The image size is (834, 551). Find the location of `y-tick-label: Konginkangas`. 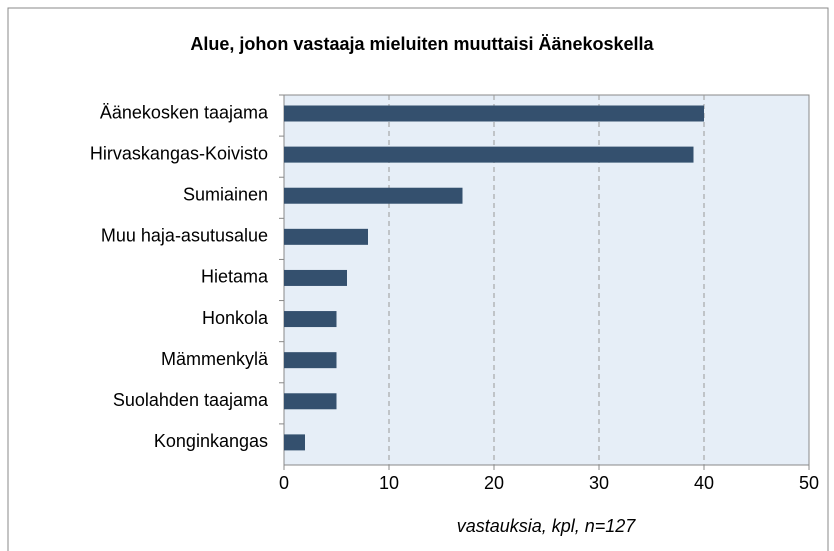

y-tick-label: Konginkangas is located at coordinates (211, 441).